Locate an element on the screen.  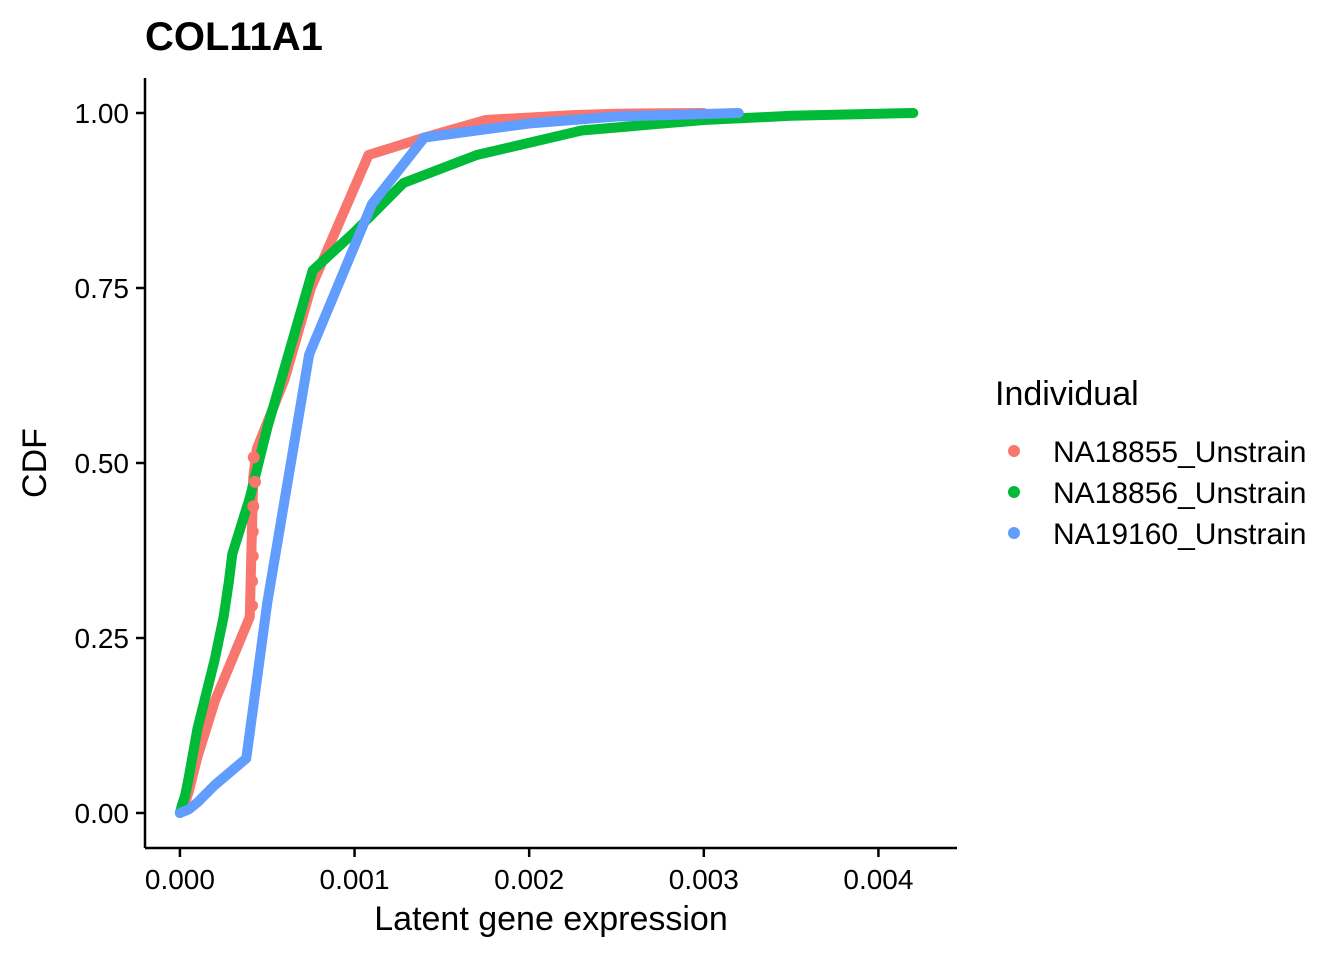
chart-title: COL11A1 is located at coordinates (234, 37).